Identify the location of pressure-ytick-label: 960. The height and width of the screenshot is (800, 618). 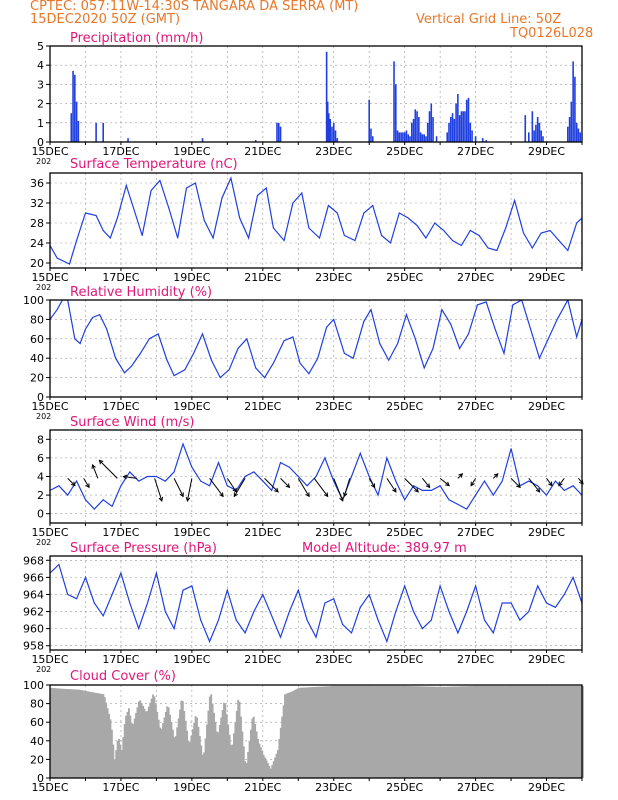
(33, 629).